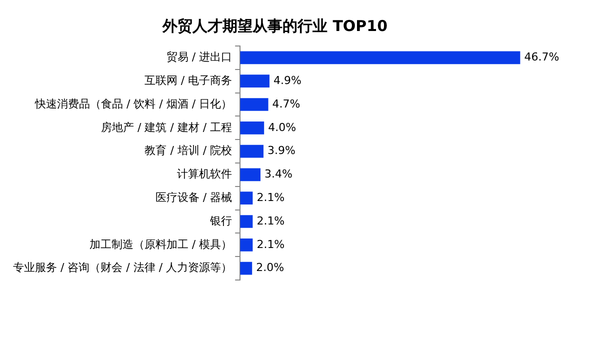  I want to click on y-tick-label: 贸易 / 进出口, so click(199, 57).